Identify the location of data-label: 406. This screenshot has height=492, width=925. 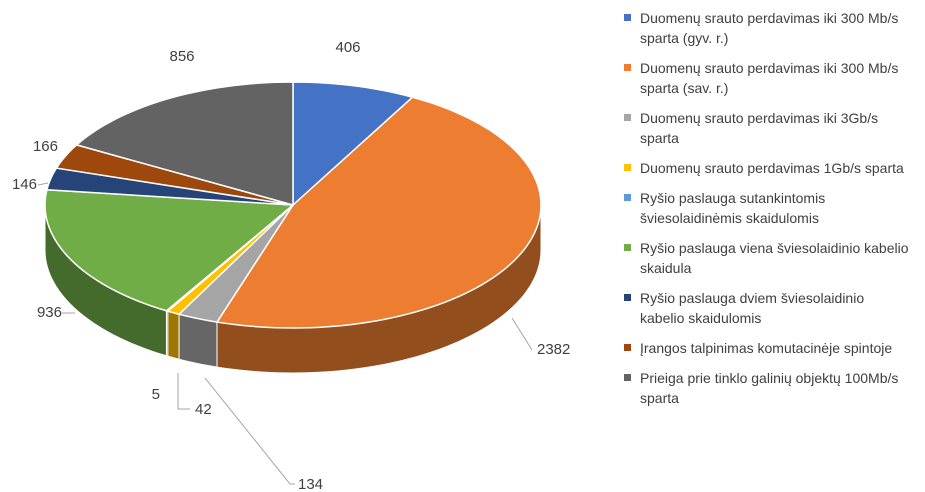
(347, 47).